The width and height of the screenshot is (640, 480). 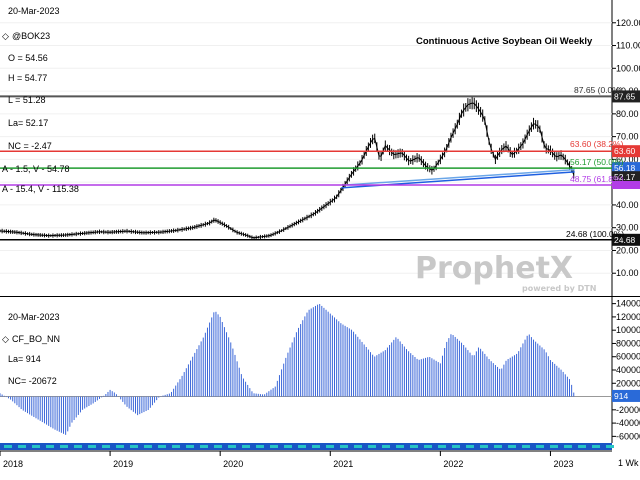 What do you see at coordinates (598, 90) in the screenshot?
I see `high-level-label: 87.65 (0.0%)` at bounding box center [598, 90].